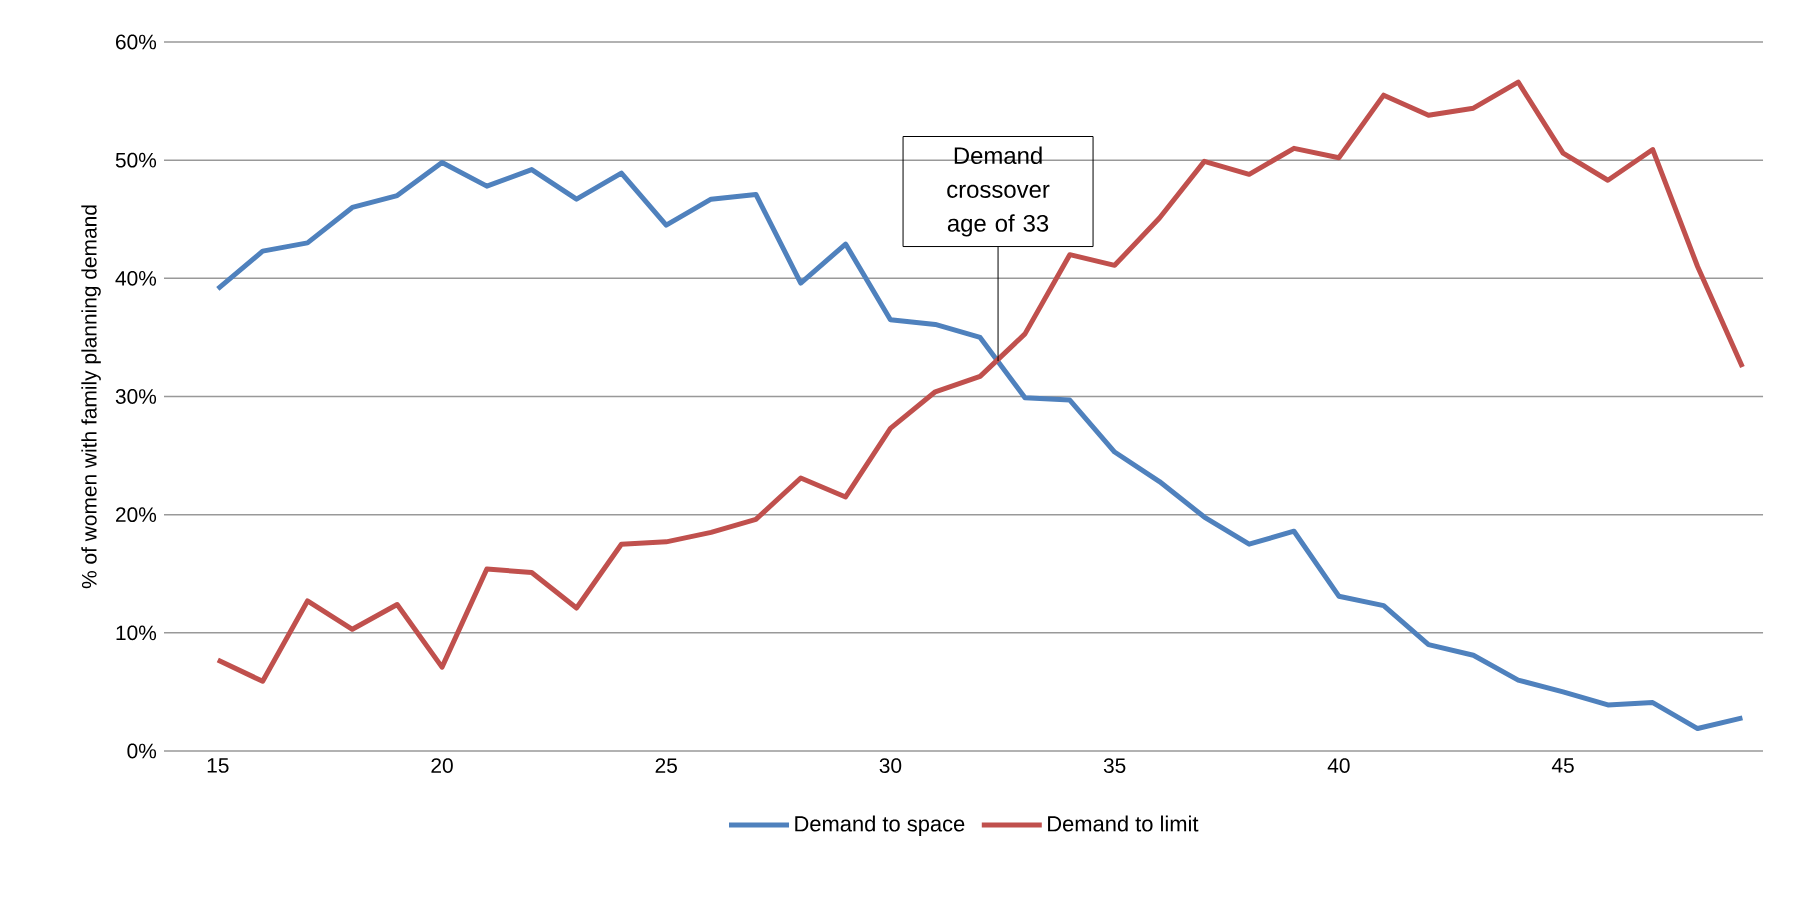 This screenshot has width=1799, height=913. Describe the element at coordinates (136, 633) in the screenshot. I see `y-tick-label: 10%` at that location.